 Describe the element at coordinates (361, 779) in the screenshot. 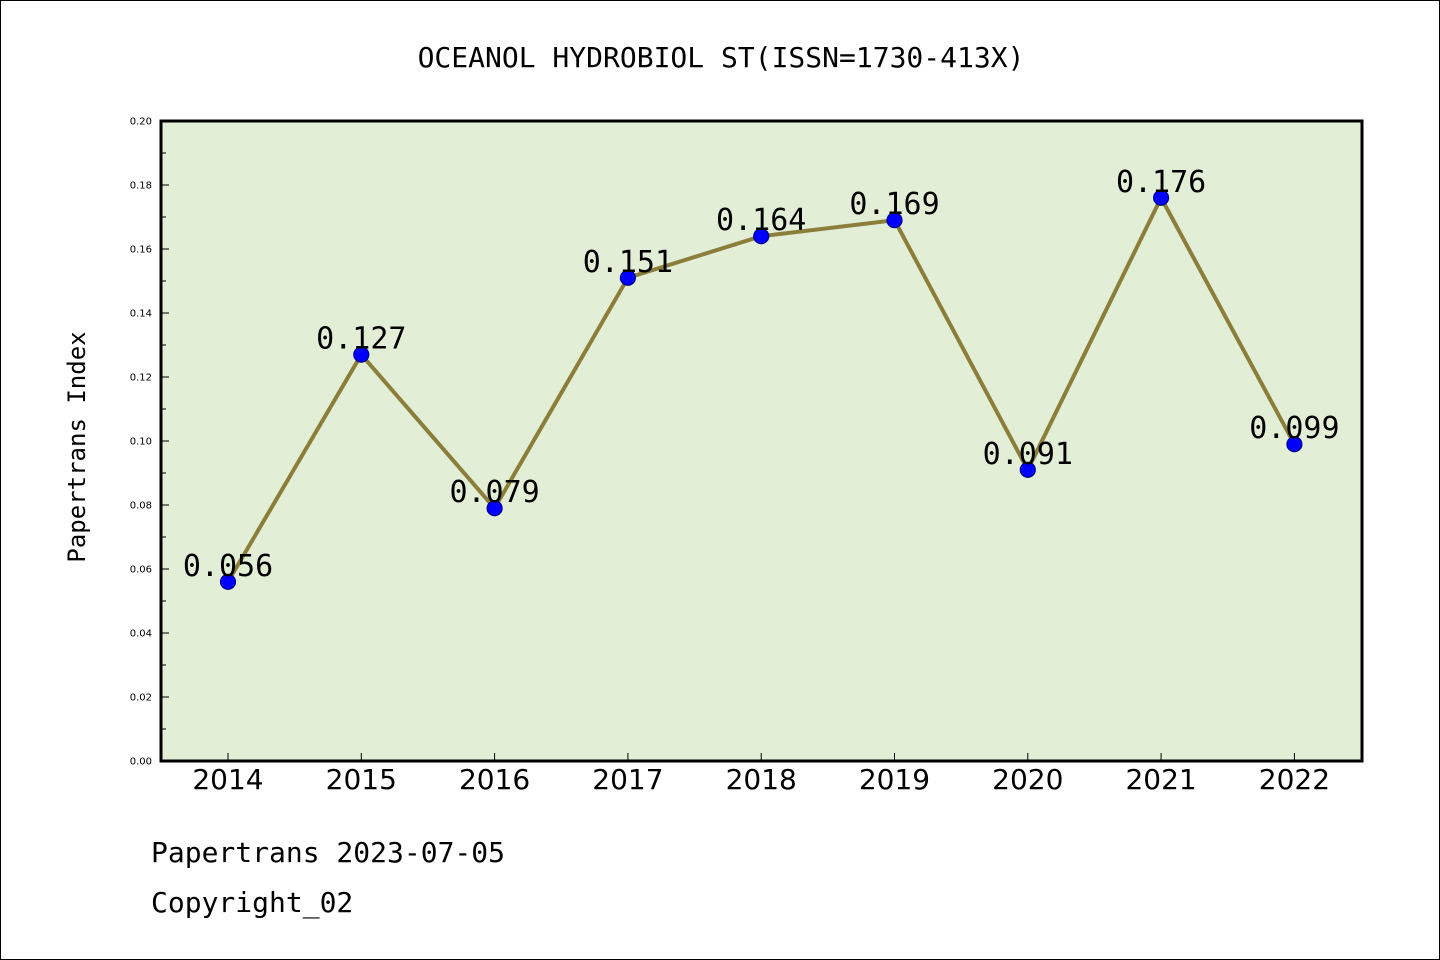

I see `x-tick-label: 2015` at that location.